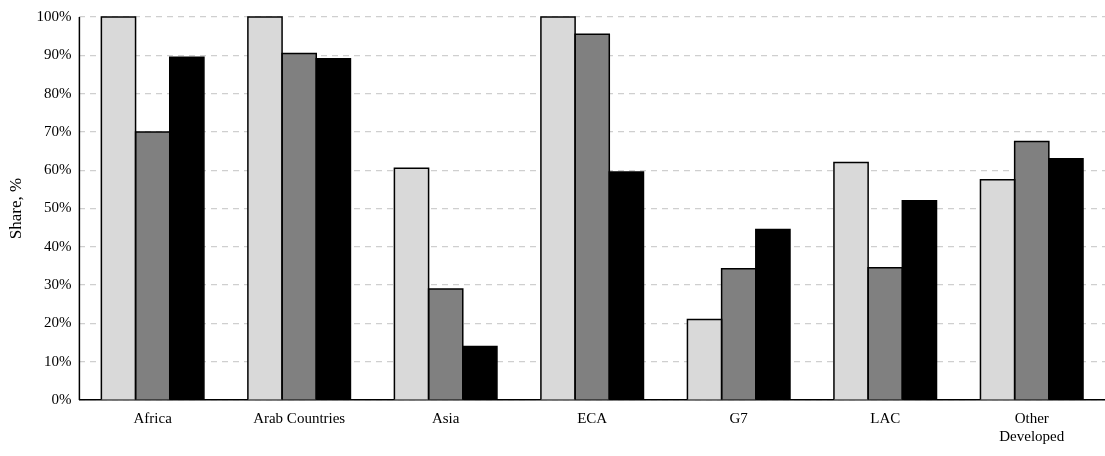  Describe the element at coordinates (57, 245) in the screenshot. I see `y-tick-label: 40%` at that location.